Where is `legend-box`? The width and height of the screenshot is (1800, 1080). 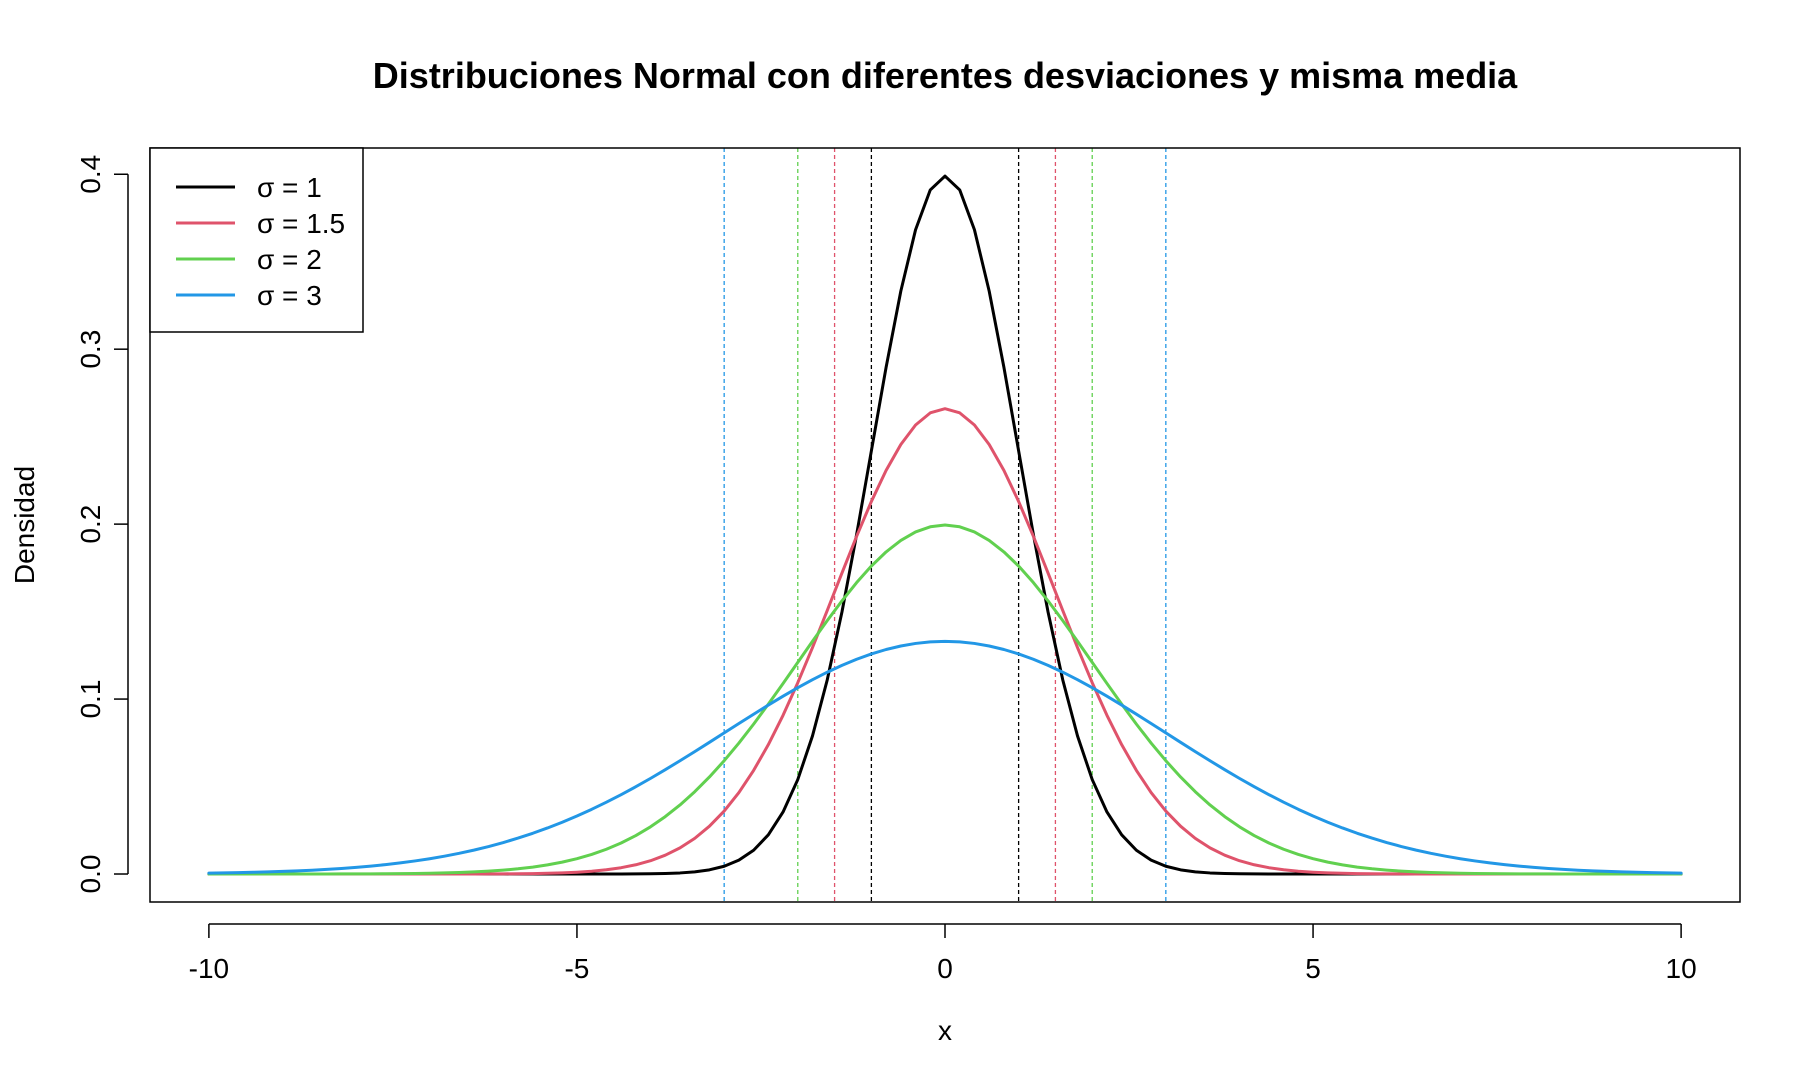
legend-box is located at coordinates (256, 240).